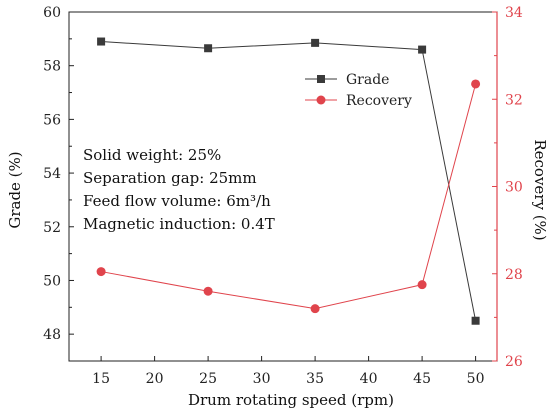  Describe the element at coordinates (52, 335) in the screenshot. I see `y-left-tick-label: 48` at that location.